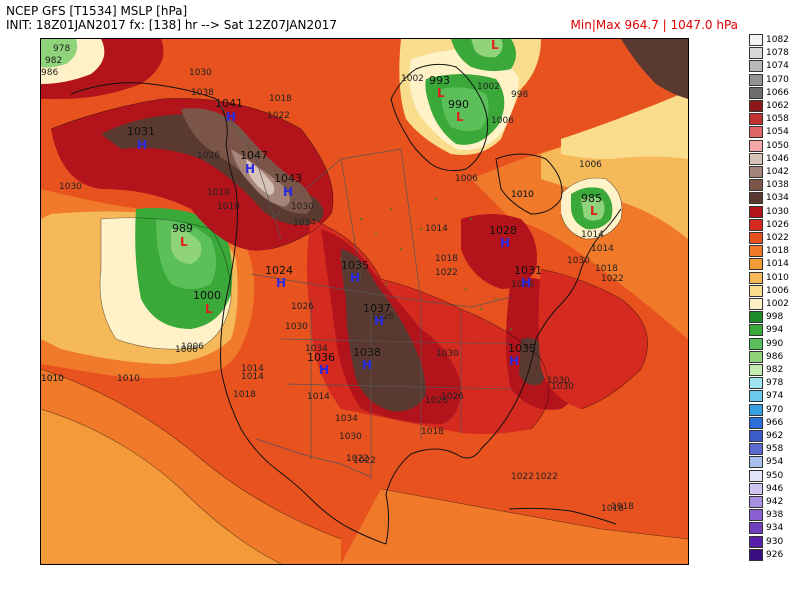 The height and width of the screenshot is (599, 796). What do you see at coordinates (777, 290) in the screenshot?
I see `legend-label: 1006` at bounding box center [777, 290].